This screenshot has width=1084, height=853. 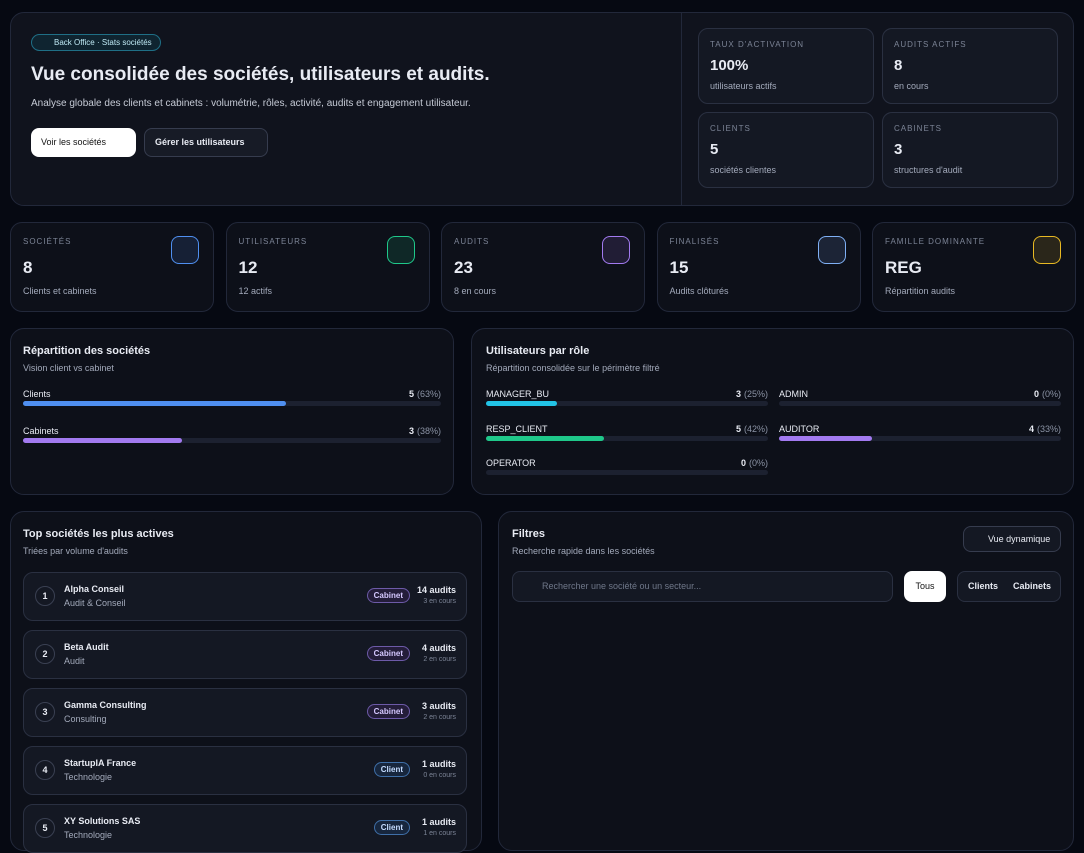 What do you see at coordinates (679, 267) in the screenshot?
I see `kpi-value: 15` at bounding box center [679, 267].